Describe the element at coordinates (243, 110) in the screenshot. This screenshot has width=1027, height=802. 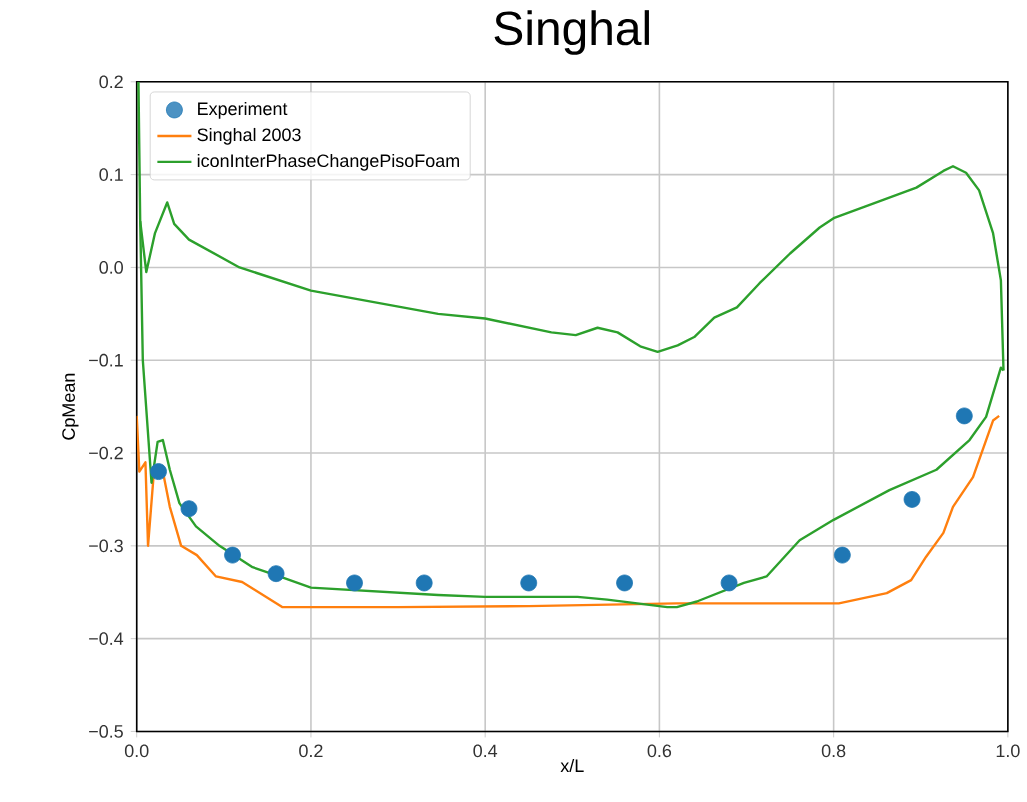
I see `legend-label: Experiment` at that location.